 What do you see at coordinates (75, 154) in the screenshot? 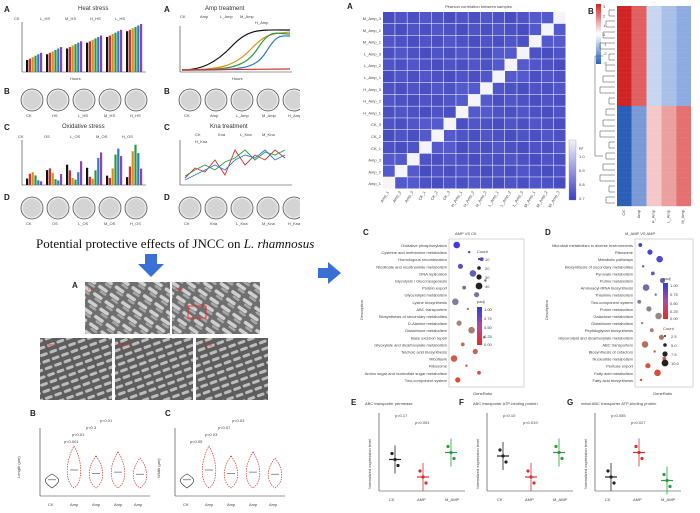
I see `panel-c1-oxidative-stress: C Oxidative stress CK OS L_OS M_OS H_OS` at bounding box center [75, 154].